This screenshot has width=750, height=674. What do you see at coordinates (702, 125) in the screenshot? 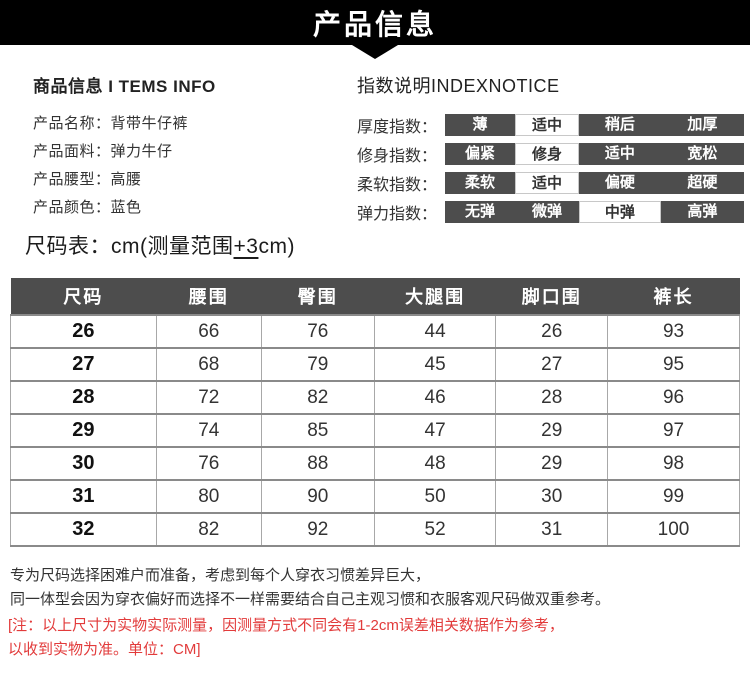
I see `index-cell: 加厚` at bounding box center [702, 125].